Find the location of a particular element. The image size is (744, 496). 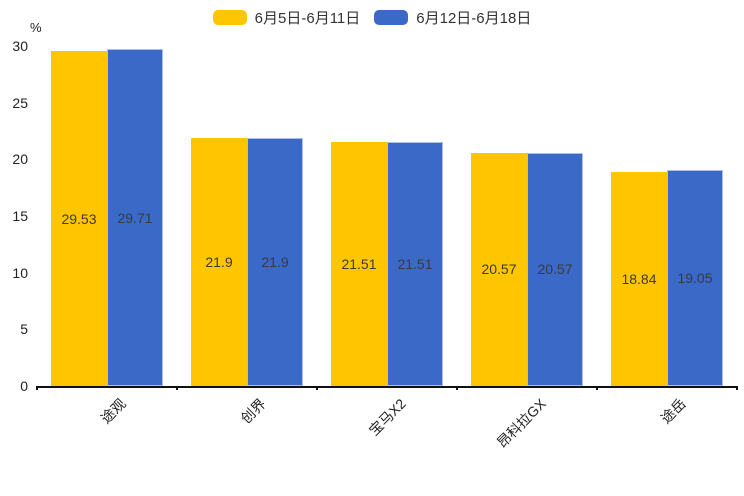

bar-series2: 21.9 is located at coordinates (275, 261).